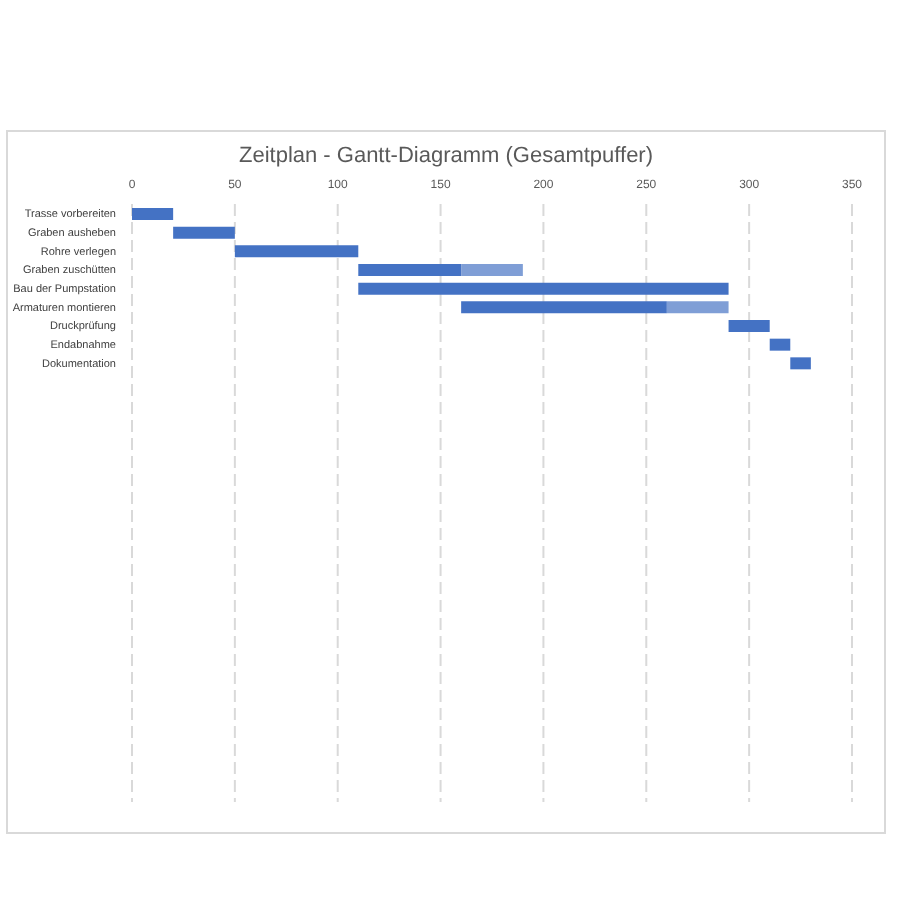  Describe the element at coordinates (446, 158) in the screenshot. I see `chart-title: Zeitplan - Gantt-Diagramm (Gesamtpuffer)` at that location.